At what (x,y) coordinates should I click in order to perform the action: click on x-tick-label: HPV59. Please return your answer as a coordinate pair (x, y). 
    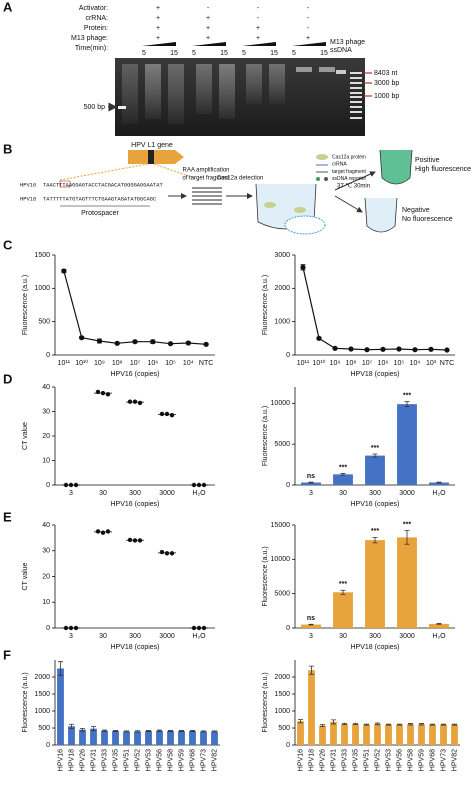
    Looking at the image, I should click on (181, 760).